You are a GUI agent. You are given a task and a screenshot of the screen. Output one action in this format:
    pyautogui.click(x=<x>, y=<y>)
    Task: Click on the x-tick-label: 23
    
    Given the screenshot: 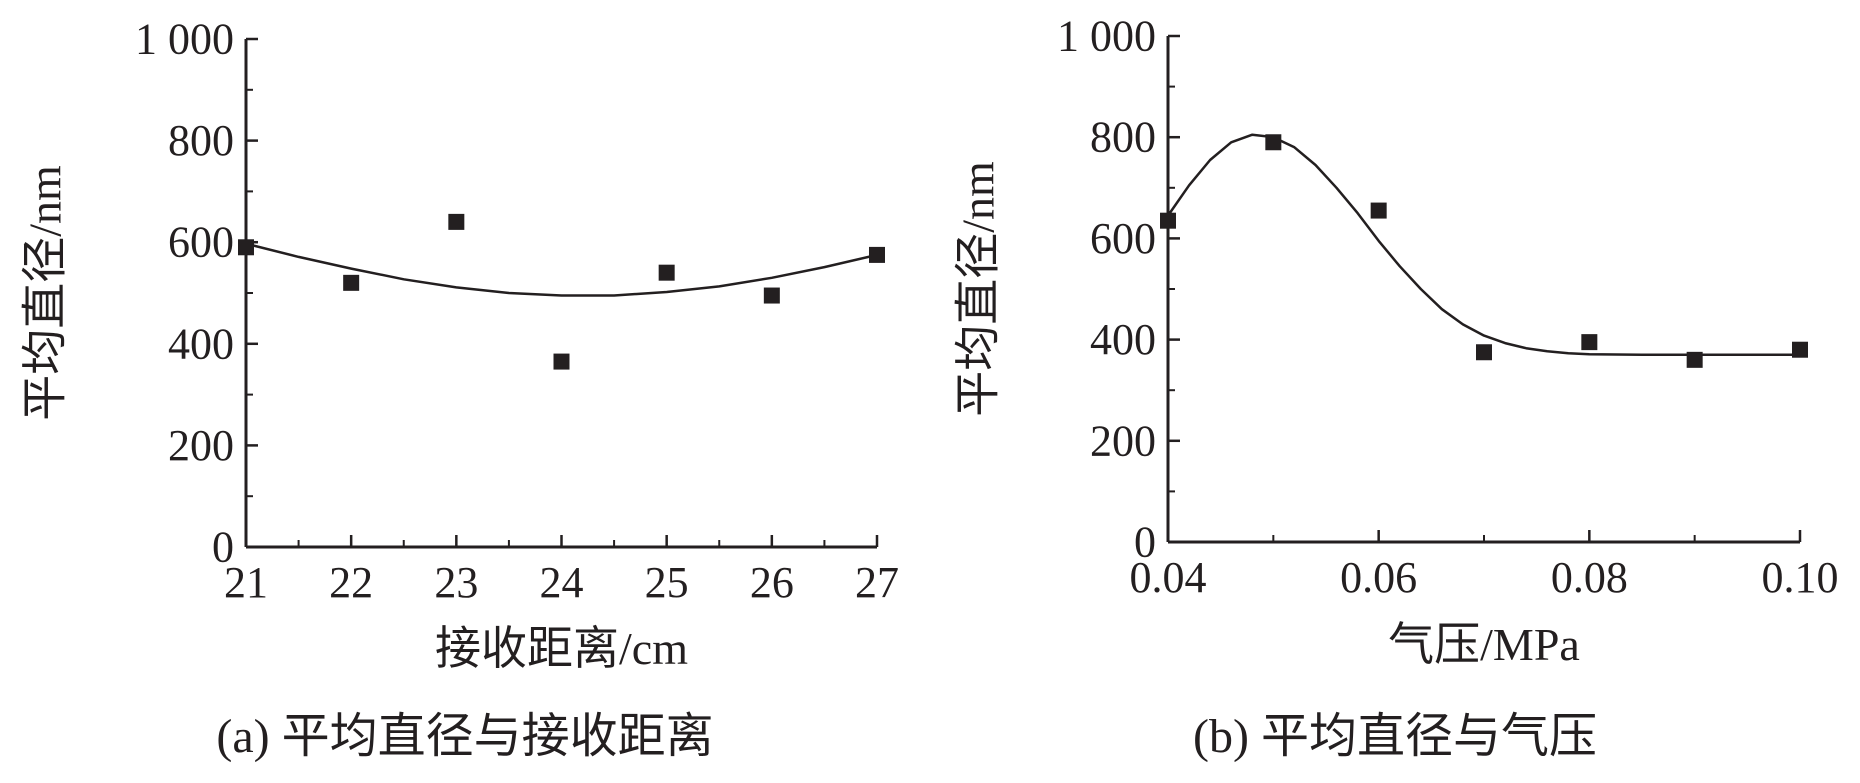 What is the action you would take?
    pyautogui.click(x=456, y=582)
    